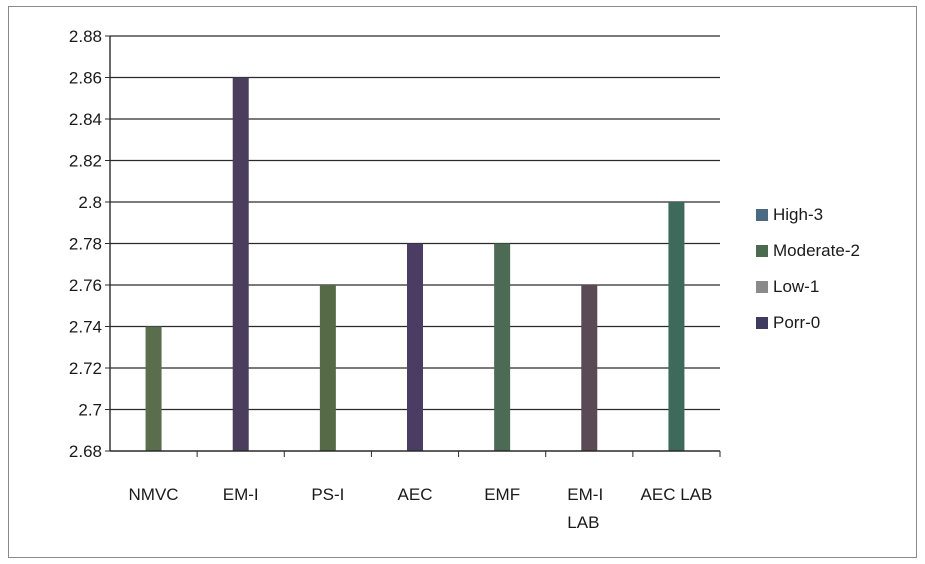 This screenshot has height=564, width=925. Describe the element at coordinates (415, 494) in the screenshot. I see `x-tick-label: AEC` at that location.